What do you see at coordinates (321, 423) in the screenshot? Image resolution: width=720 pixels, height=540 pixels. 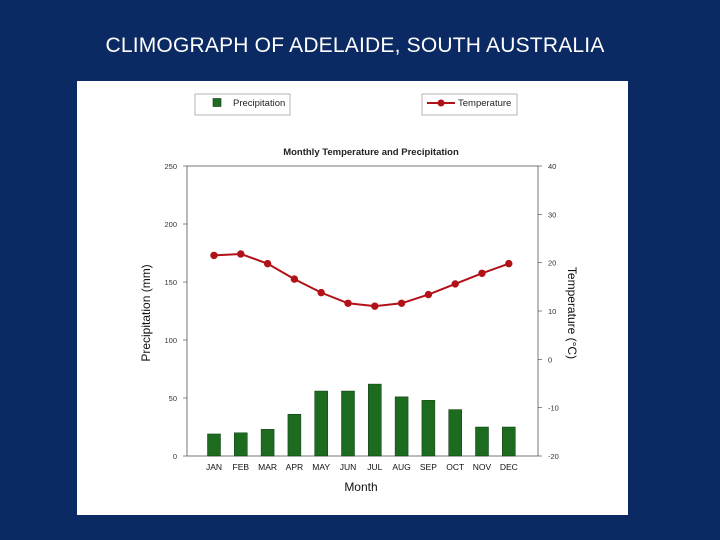 I see `precipitation-bar-may` at bounding box center [321, 423].